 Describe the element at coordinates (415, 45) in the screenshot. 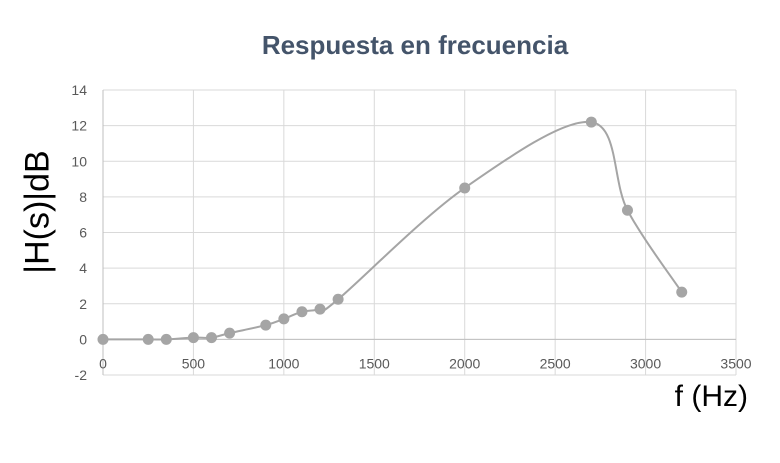

I see `chart-title: Respuesta en frecuencia` at that location.